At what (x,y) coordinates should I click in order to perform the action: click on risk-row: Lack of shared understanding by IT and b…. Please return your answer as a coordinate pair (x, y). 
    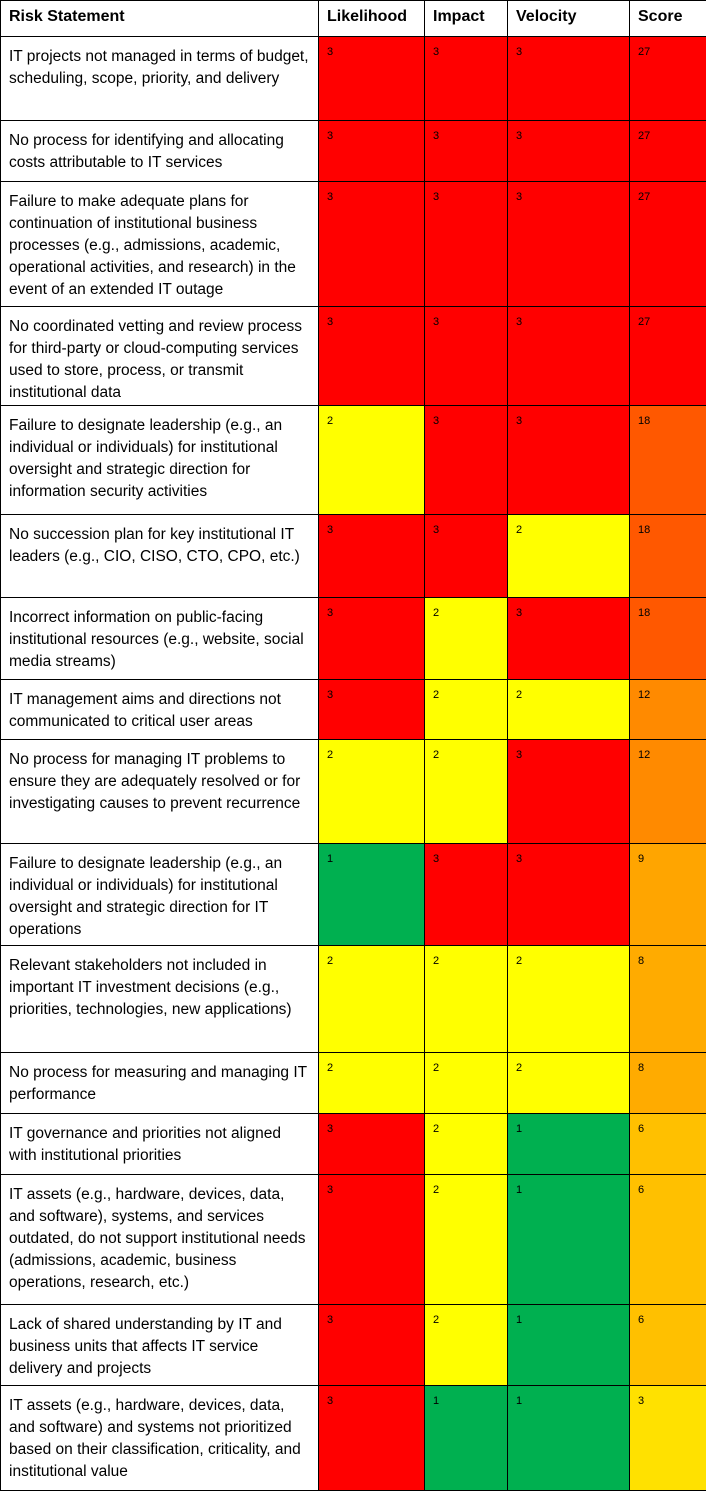
    Looking at the image, I should click on (353, 1345).